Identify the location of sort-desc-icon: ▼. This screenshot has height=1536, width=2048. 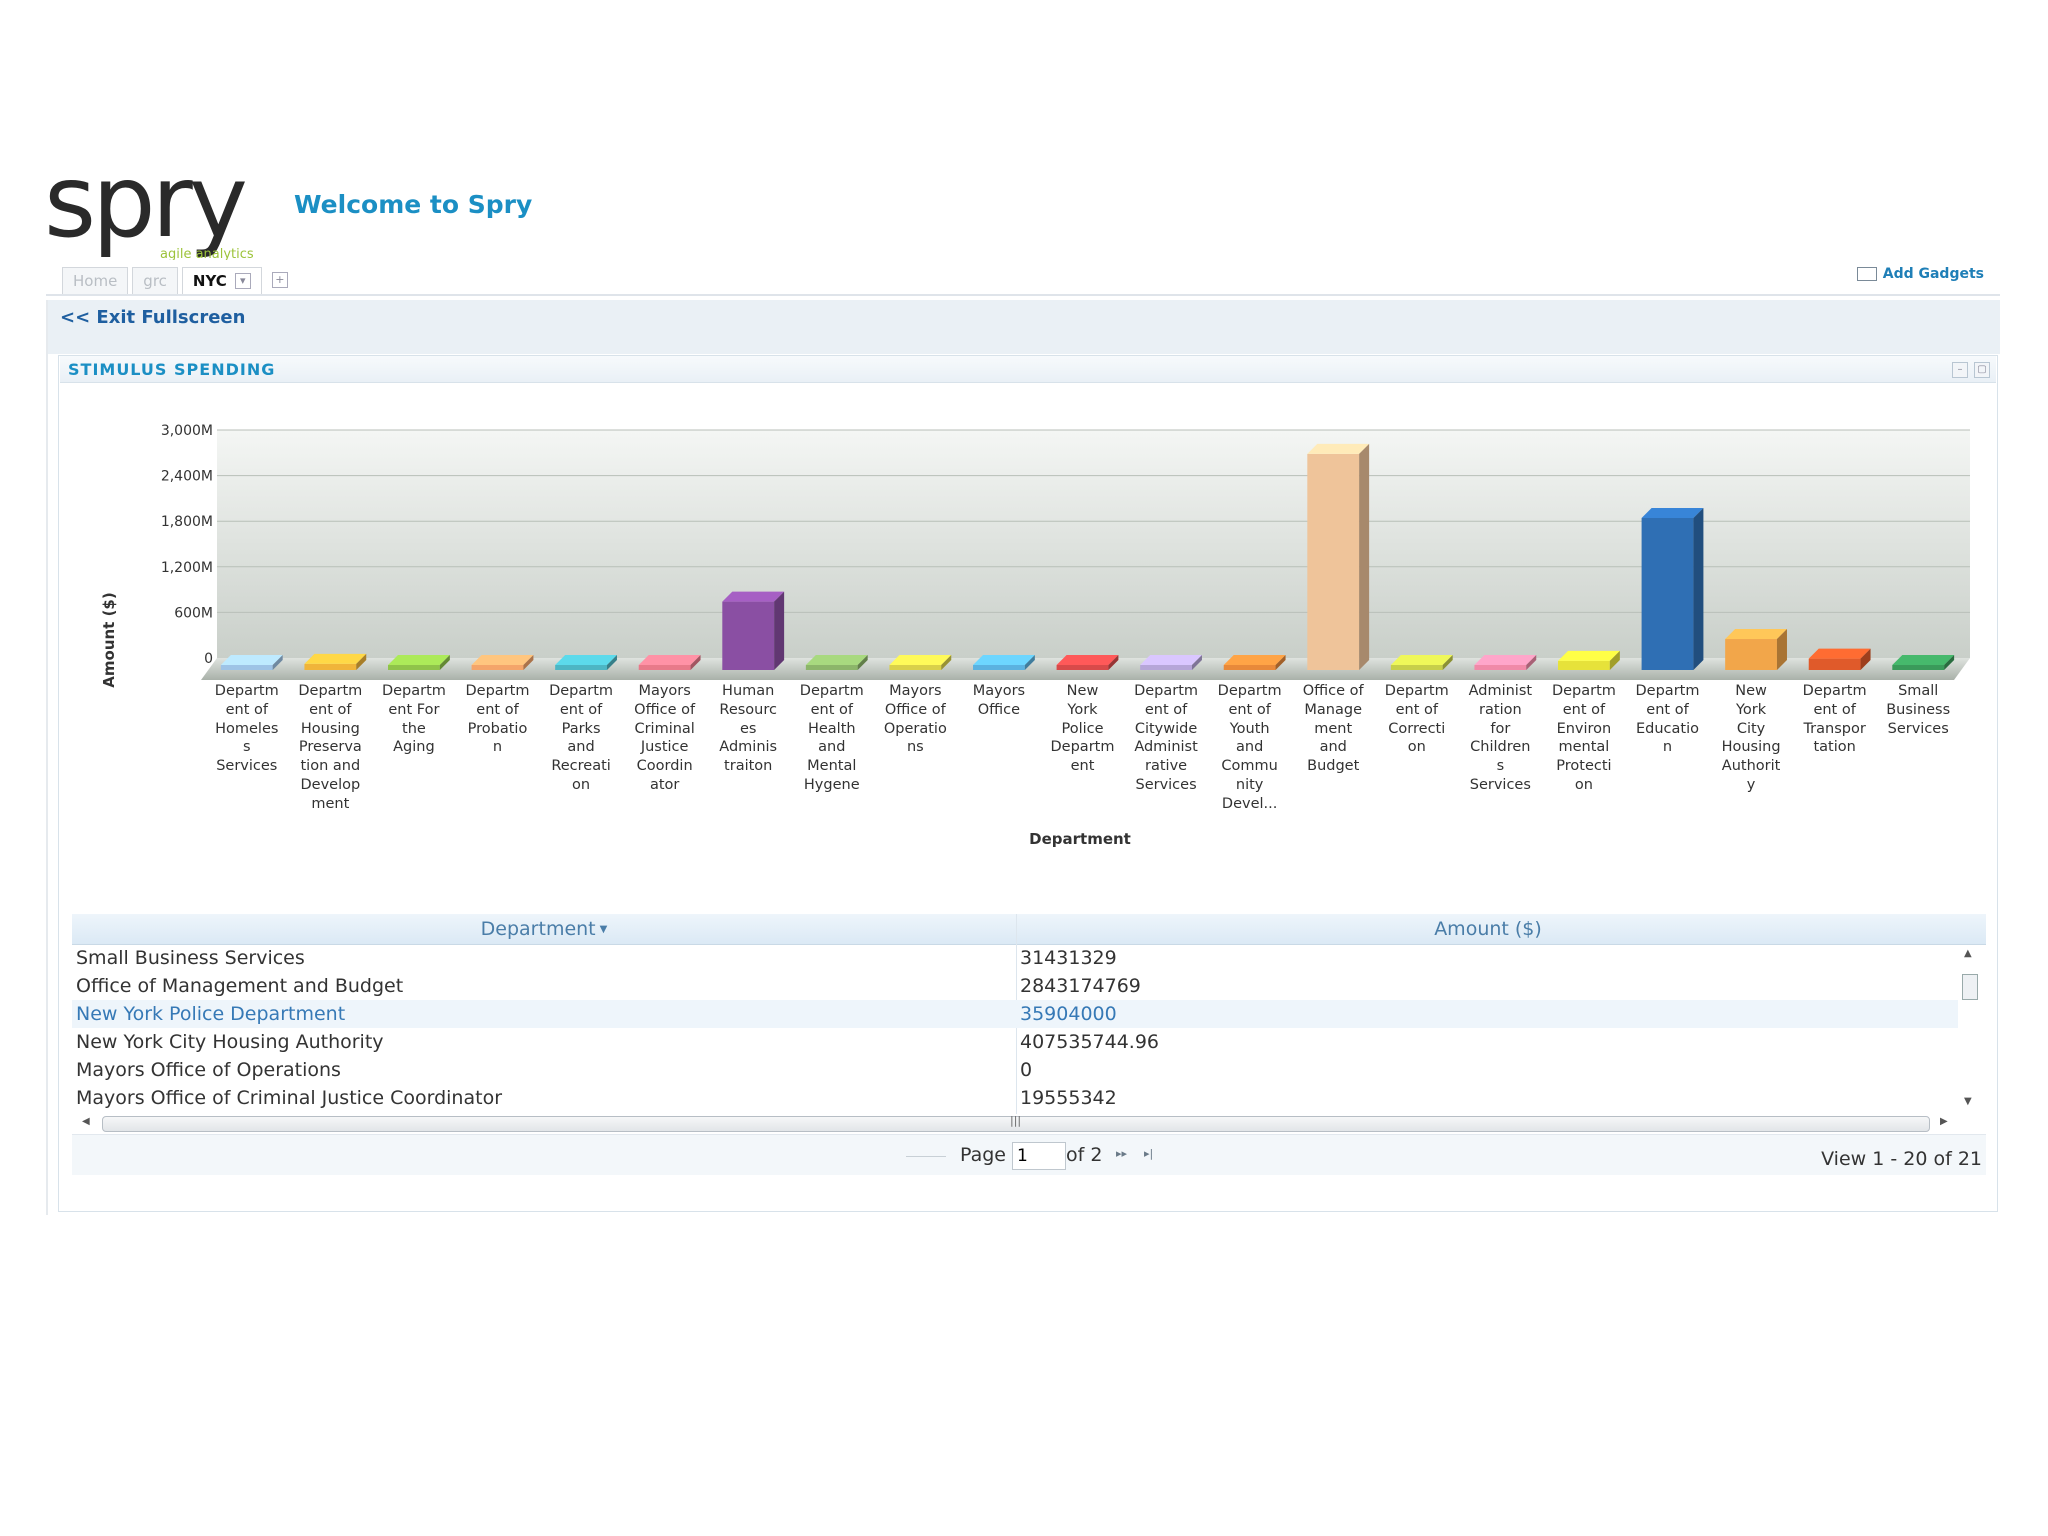
(603, 929).